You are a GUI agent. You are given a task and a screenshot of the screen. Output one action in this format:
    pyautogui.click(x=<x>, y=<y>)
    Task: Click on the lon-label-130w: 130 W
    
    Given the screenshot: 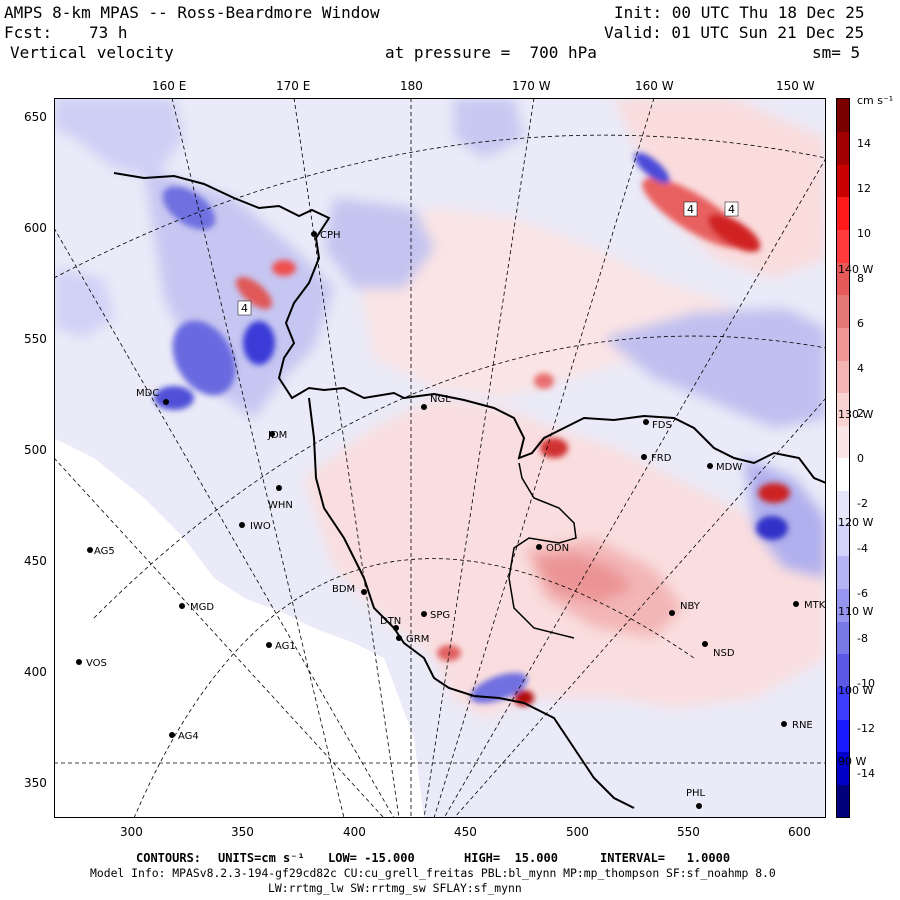 What is the action you would take?
    pyautogui.click(x=856, y=414)
    